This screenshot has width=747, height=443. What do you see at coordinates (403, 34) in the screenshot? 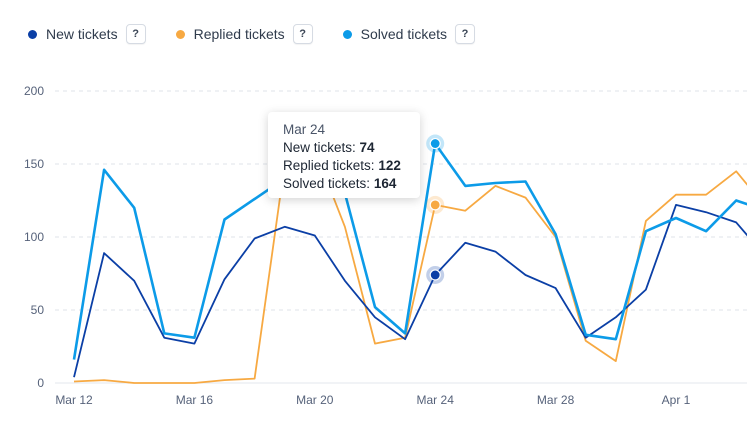
I see `legend-label: Solved tickets` at bounding box center [403, 34].